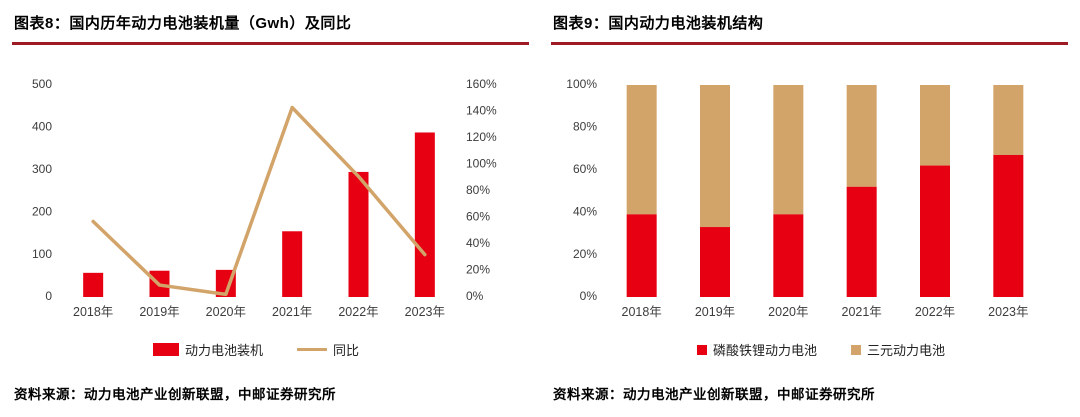  What do you see at coordinates (821, 349) in the screenshot?
I see `figure9-legend: 磷酸铁锂动力电池 三元动力电池` at bounding box center [821, 349].